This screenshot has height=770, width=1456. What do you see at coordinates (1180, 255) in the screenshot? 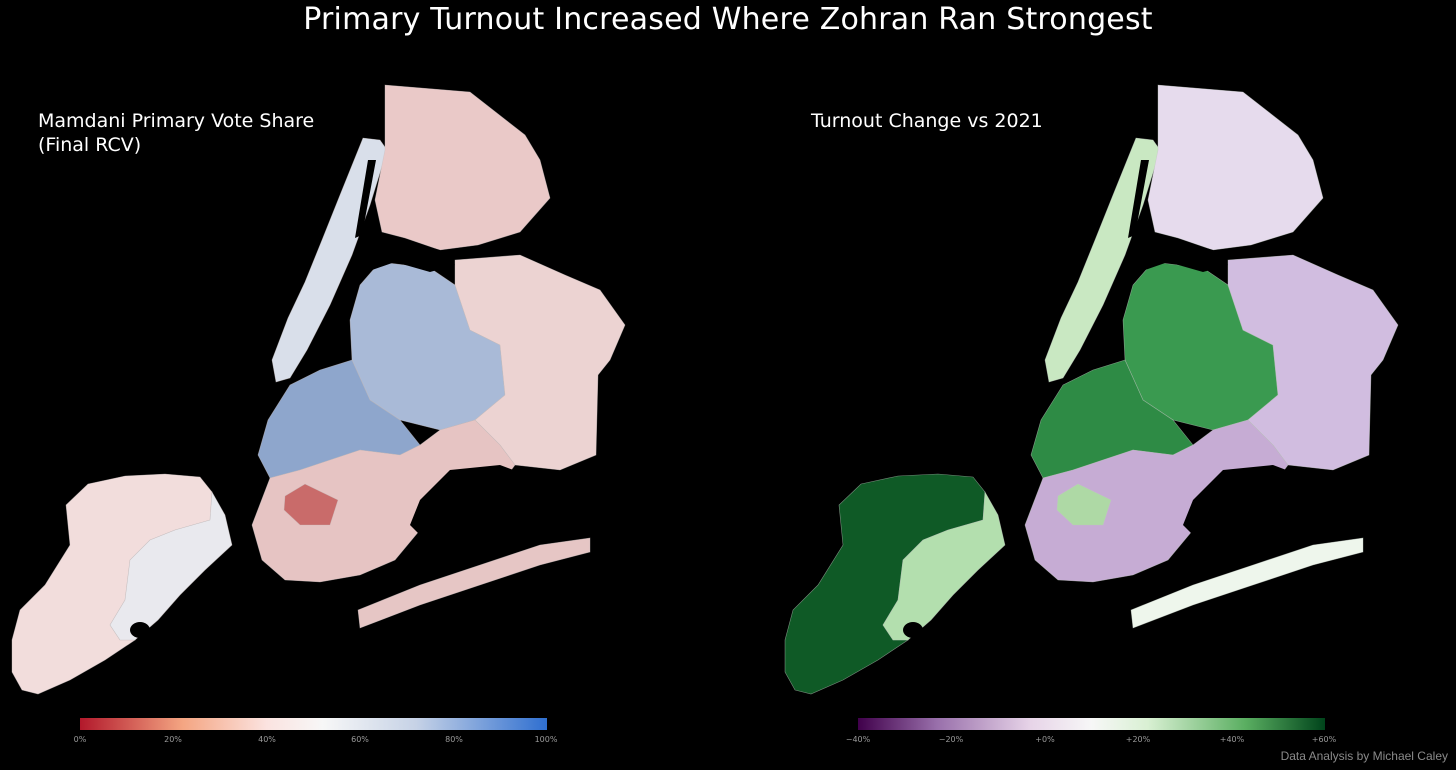
I see `right-east-river` at bounding box center [1180, 255].